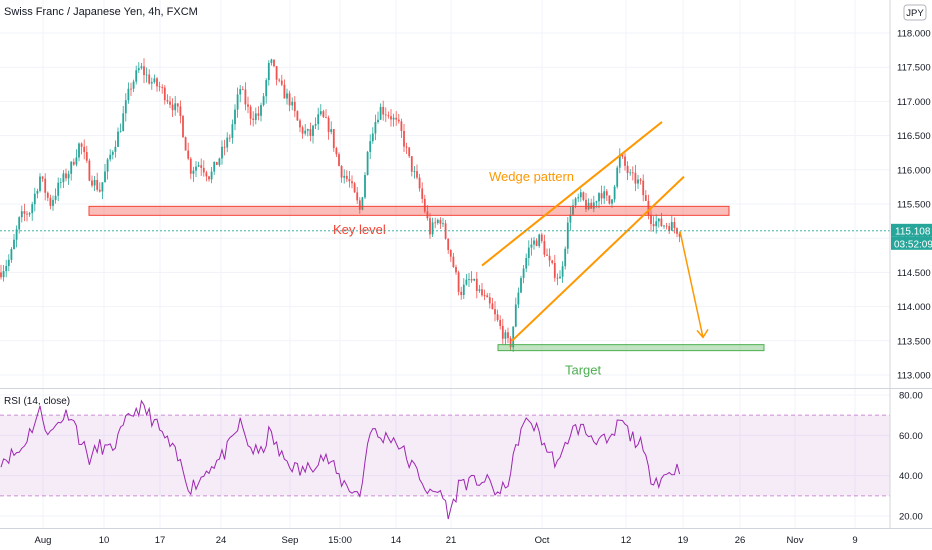  What do you see at coordinates (911, 476) in the screenshot?
I see `rsi-tick-label: 40.00` at bounding box center [911, 476].